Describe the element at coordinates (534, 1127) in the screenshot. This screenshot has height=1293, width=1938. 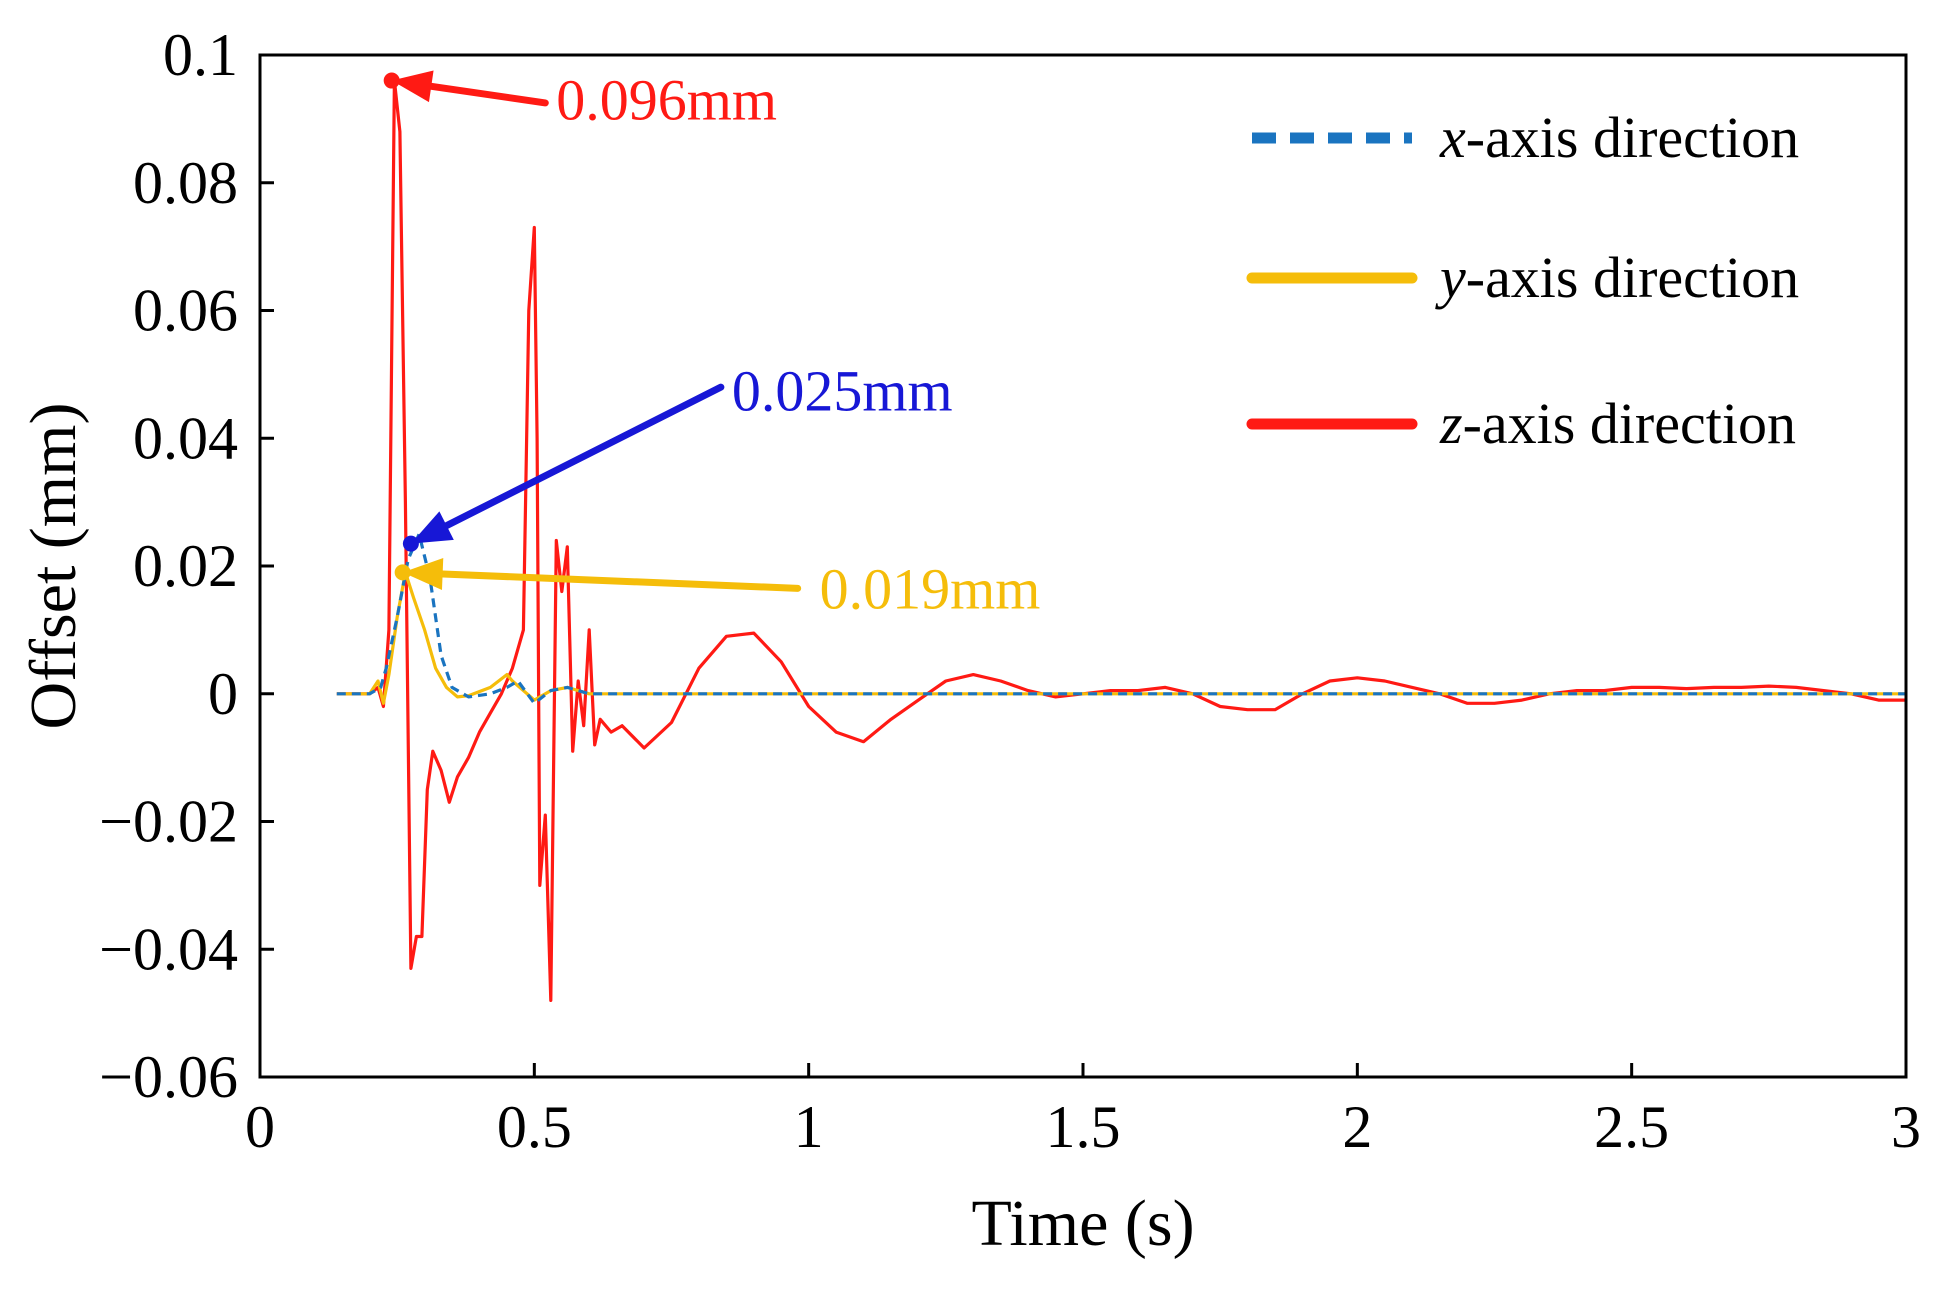
I see `x-tick-label: 0.5` at that location.